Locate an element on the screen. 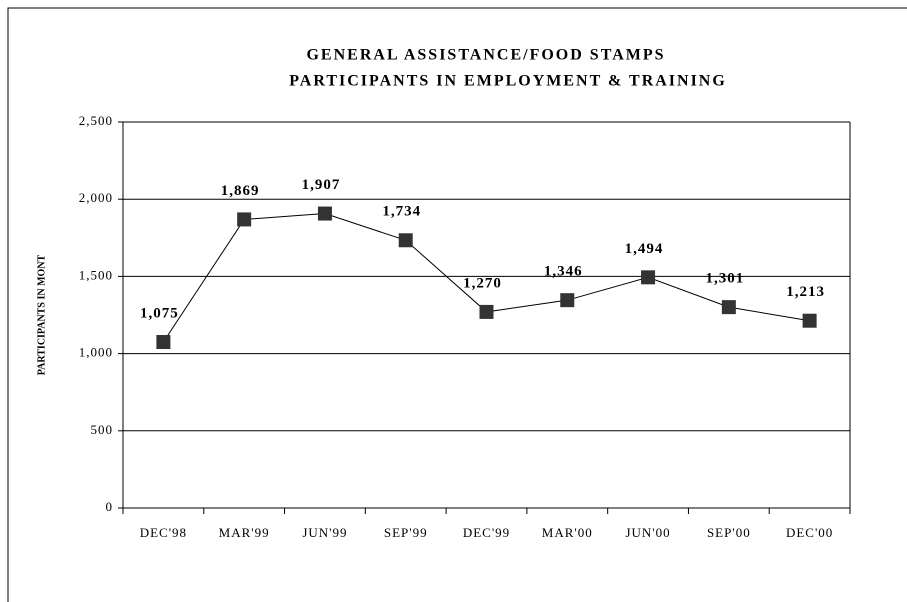 This screenshot has height=602, width=907. x-tick-label: DEC'00 is located at coordinates (809, 532).